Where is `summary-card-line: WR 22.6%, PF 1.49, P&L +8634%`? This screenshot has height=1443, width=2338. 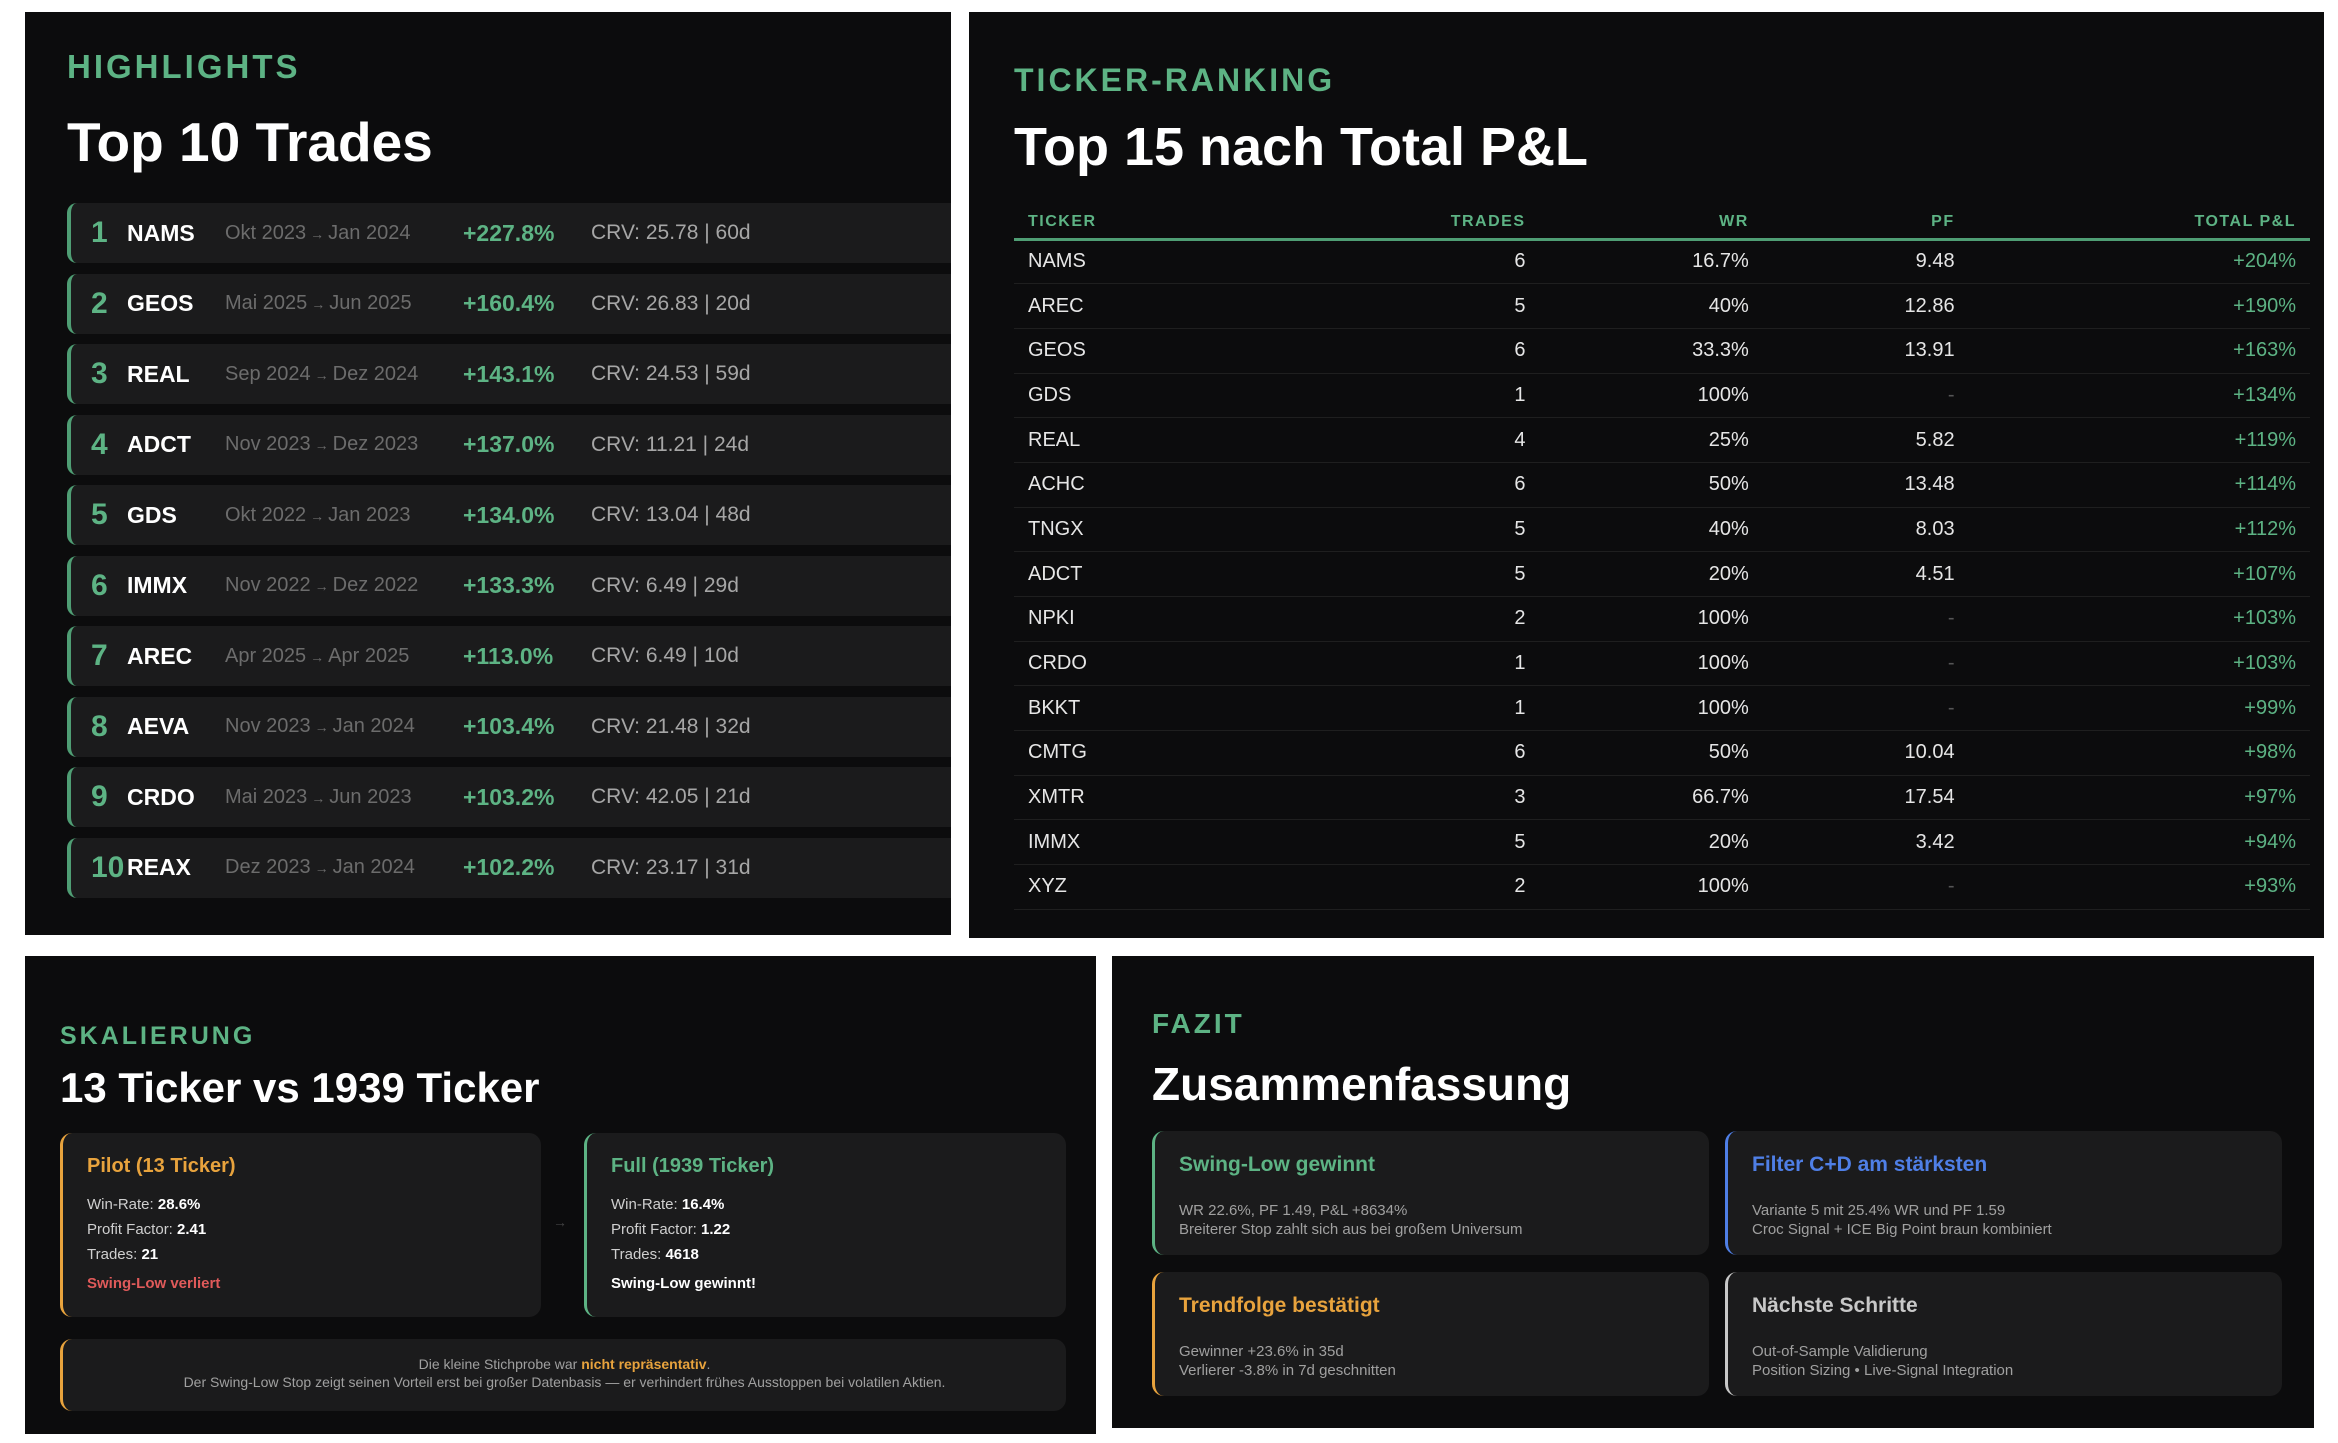
summary-card-line: WR 22.6%, PF 1.49, P&L +8634% is located at coordinates (1293, 1210).